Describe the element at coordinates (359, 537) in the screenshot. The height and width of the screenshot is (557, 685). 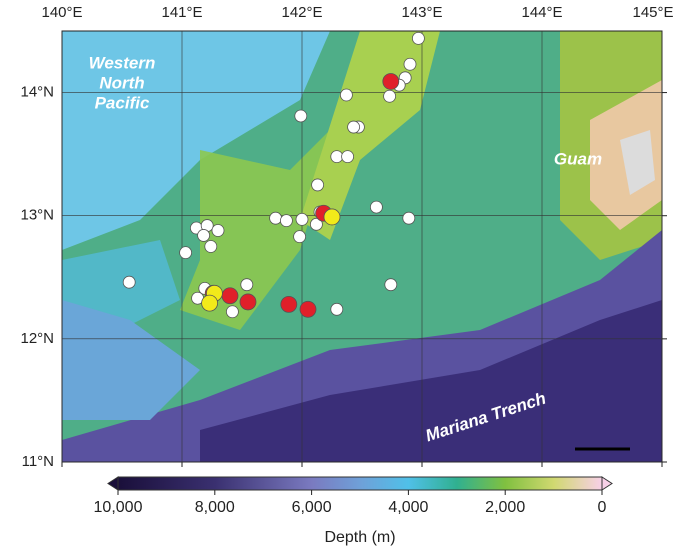
I see `colorbar-title: Depth (m)` at that location.